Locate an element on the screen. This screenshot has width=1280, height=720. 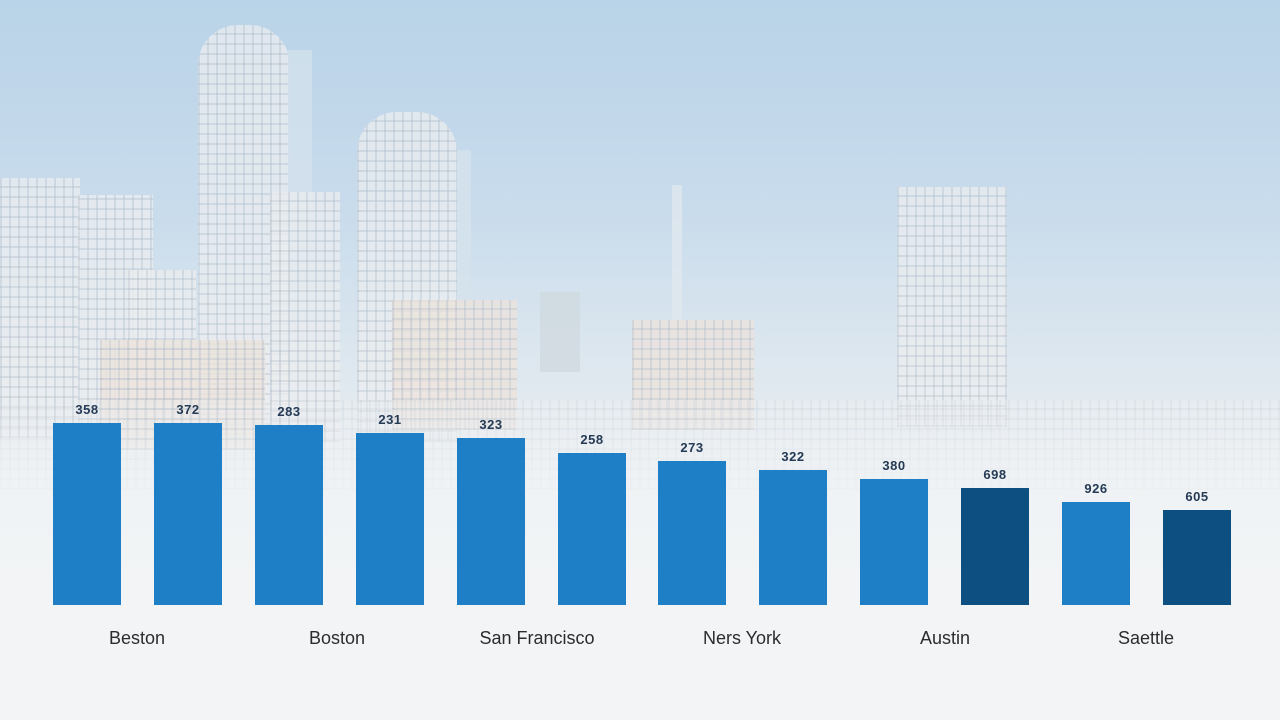
bar-value-label: 273 is located at coordinates (692, 447).